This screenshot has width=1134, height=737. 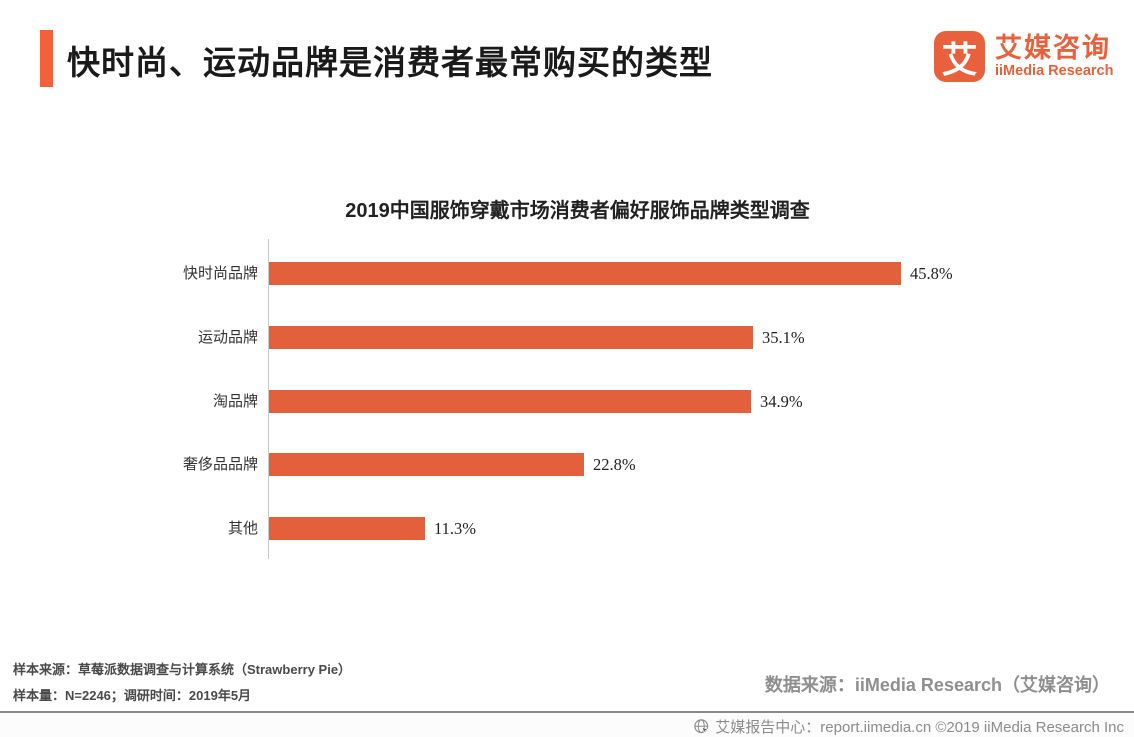 What do you see at coordinates (182, 669) in the screenshot?
I see `sample-source-note: 样本来源：草莓派数据调查与计算系统（Strawberry Pie）` at bounding box center [182, 669].